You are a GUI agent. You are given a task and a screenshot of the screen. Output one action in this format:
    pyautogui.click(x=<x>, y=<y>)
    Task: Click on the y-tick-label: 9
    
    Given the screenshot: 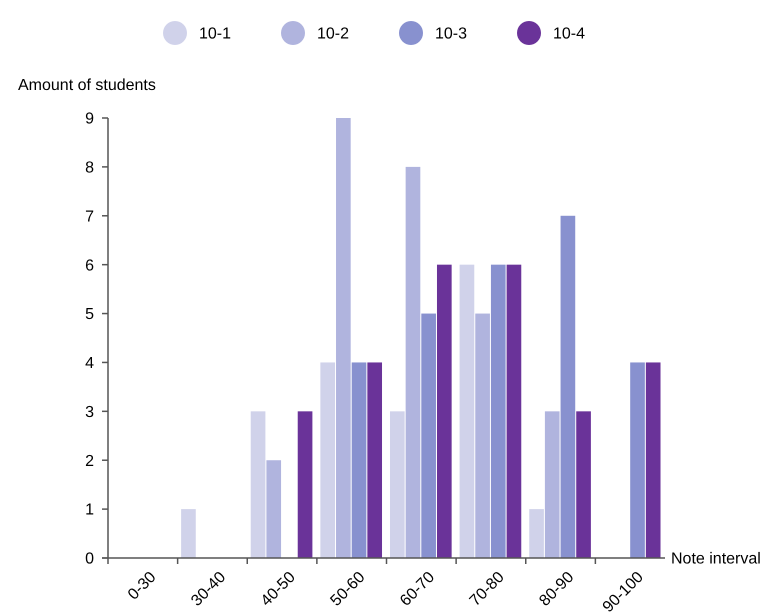 What is the action you would take?
    pyautogui.click(x=89, y=119)
    